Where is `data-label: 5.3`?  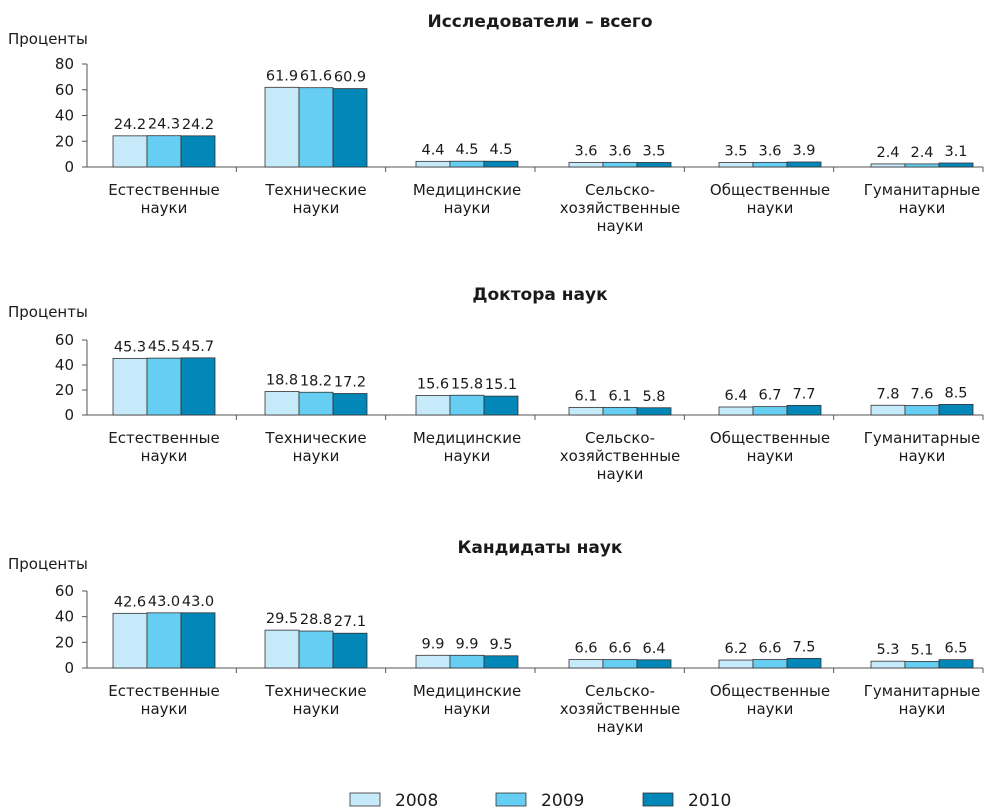 data-label: 5.3 is located at coordinates (887, 650).